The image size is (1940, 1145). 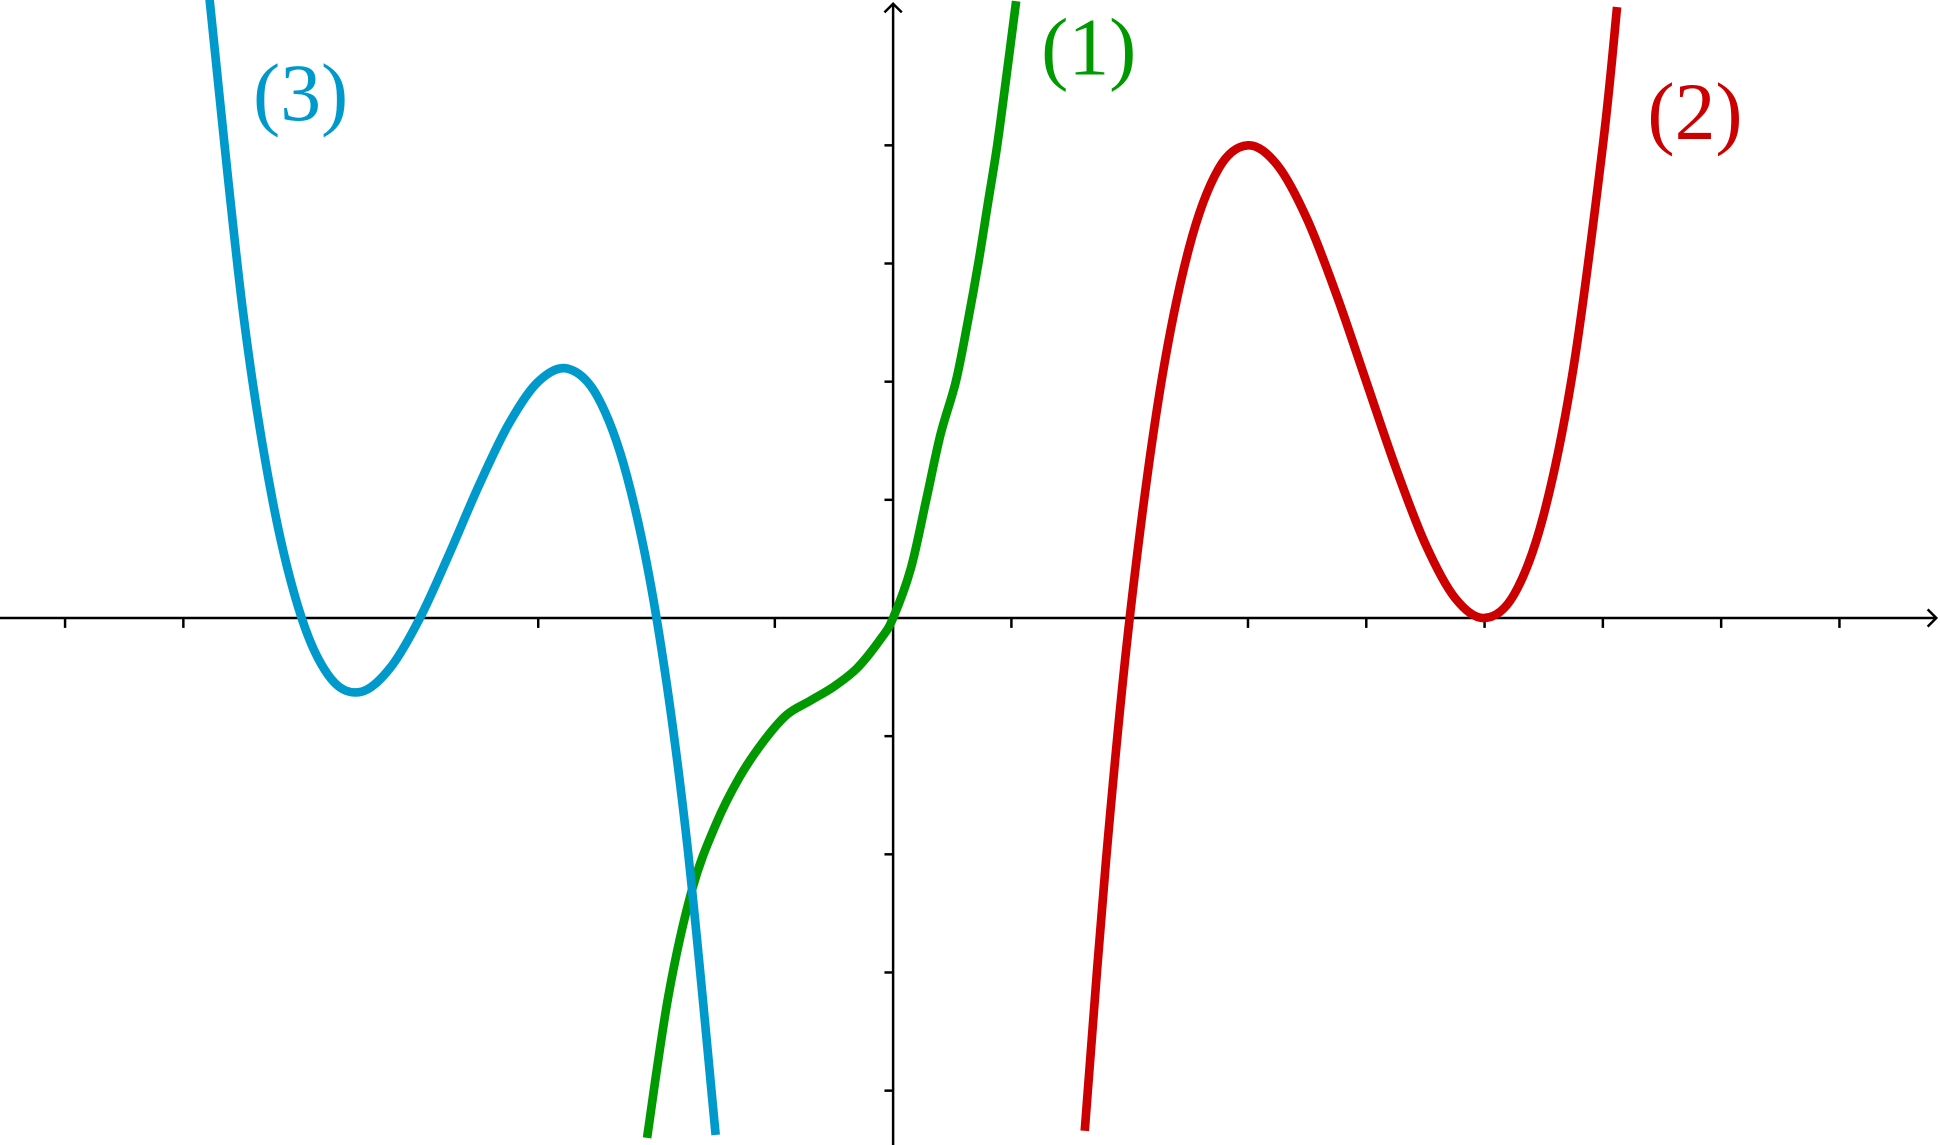 I want to click on x-axis-arrow, so click(x=1932, y=618).